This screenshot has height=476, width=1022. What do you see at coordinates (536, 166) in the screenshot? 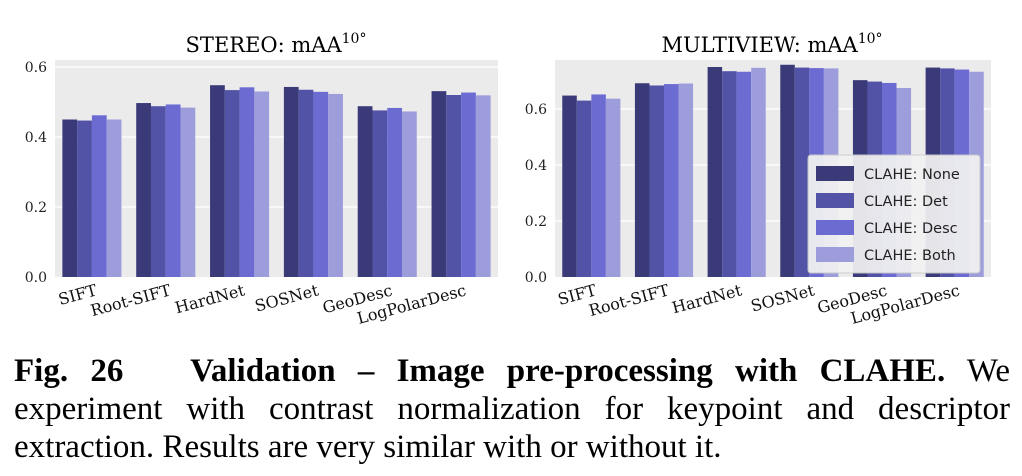
I see `multiview-ytick-label: 0.4` at bounding box center [536, 166].